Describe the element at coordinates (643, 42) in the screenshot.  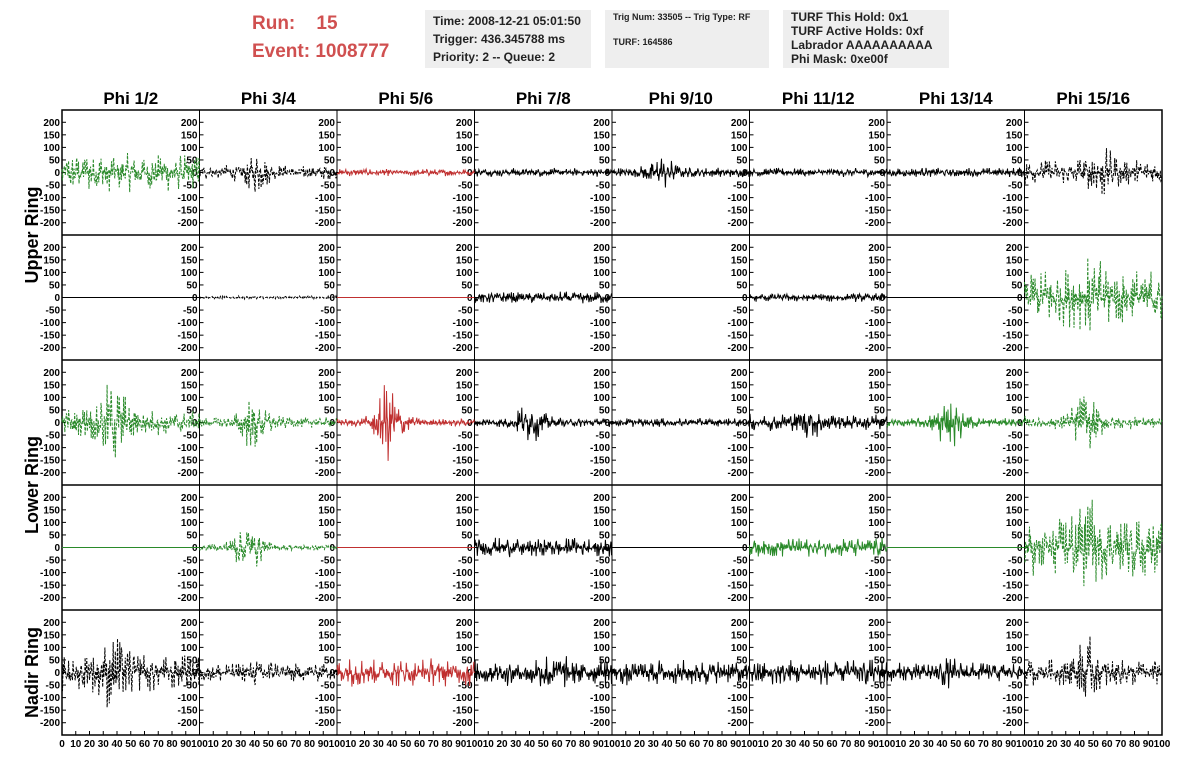
I see `turf-text: TURF: 164586` at that location.